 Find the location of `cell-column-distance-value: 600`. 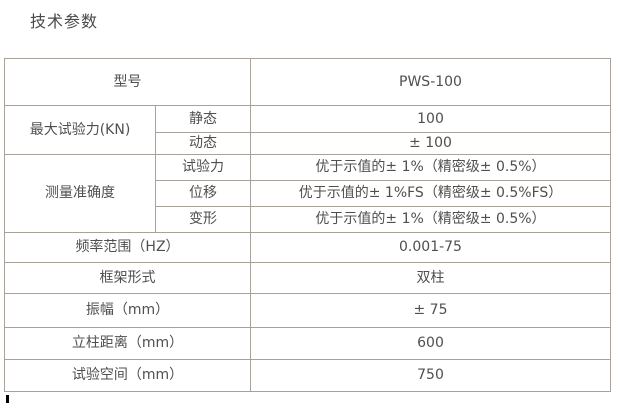

cell-column-distance-value: 600 is located at coordinates (430, 343).